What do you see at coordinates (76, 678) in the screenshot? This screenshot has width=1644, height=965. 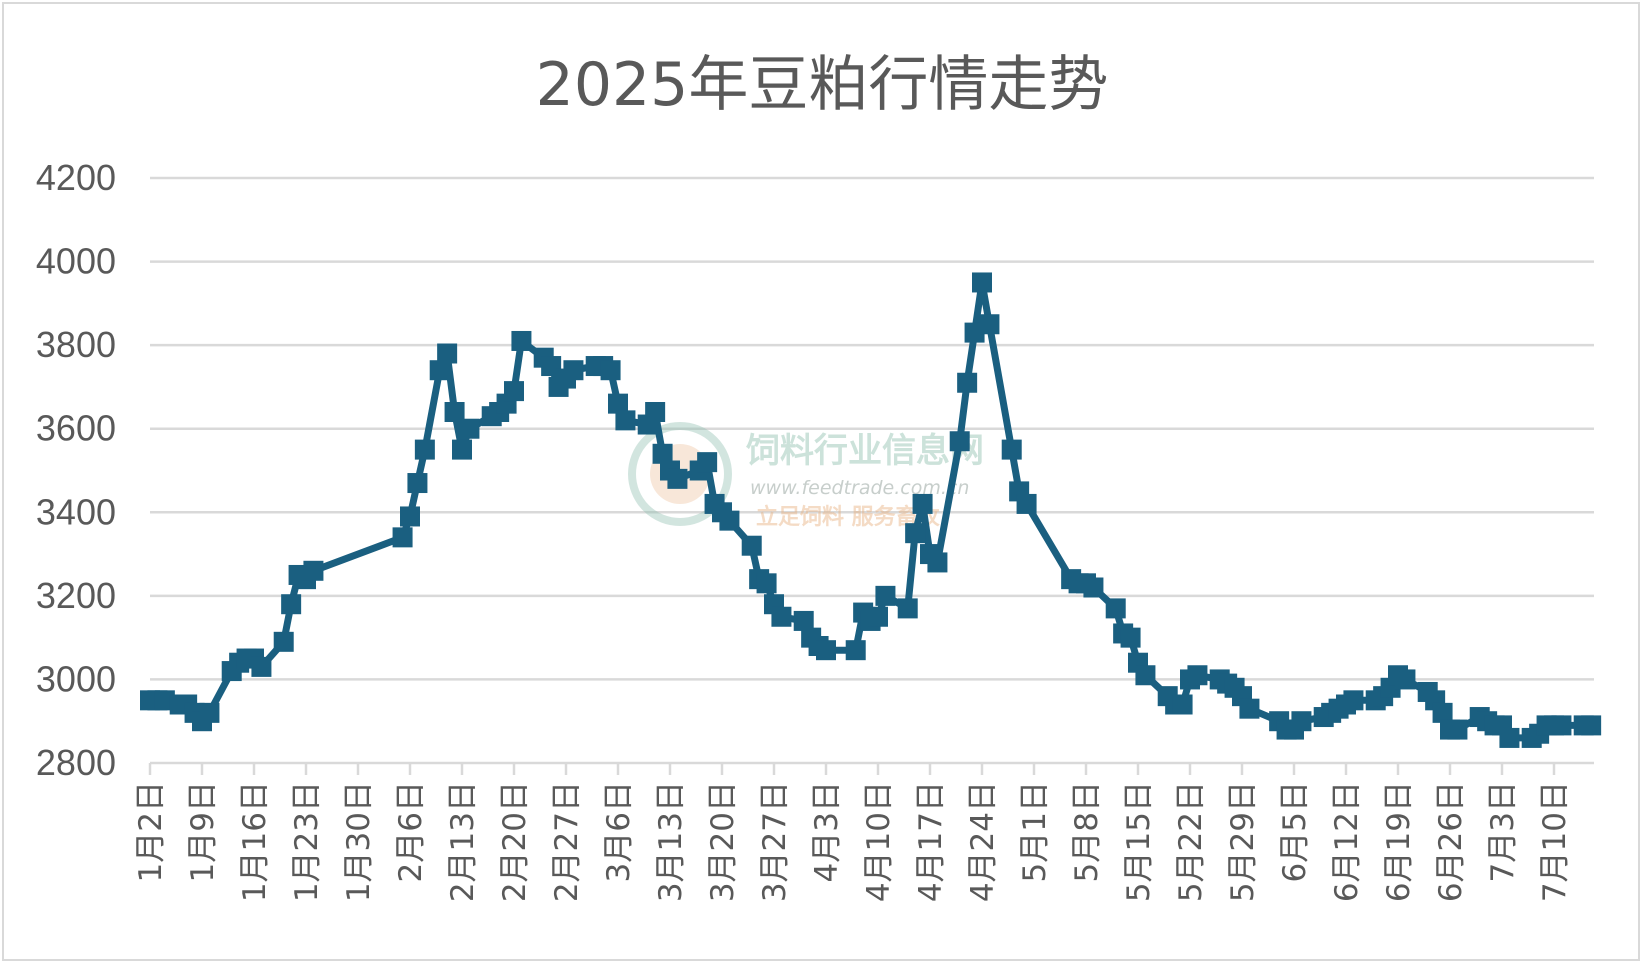 I see `y-tick-label: 3000` at bounding box center [76, 678].